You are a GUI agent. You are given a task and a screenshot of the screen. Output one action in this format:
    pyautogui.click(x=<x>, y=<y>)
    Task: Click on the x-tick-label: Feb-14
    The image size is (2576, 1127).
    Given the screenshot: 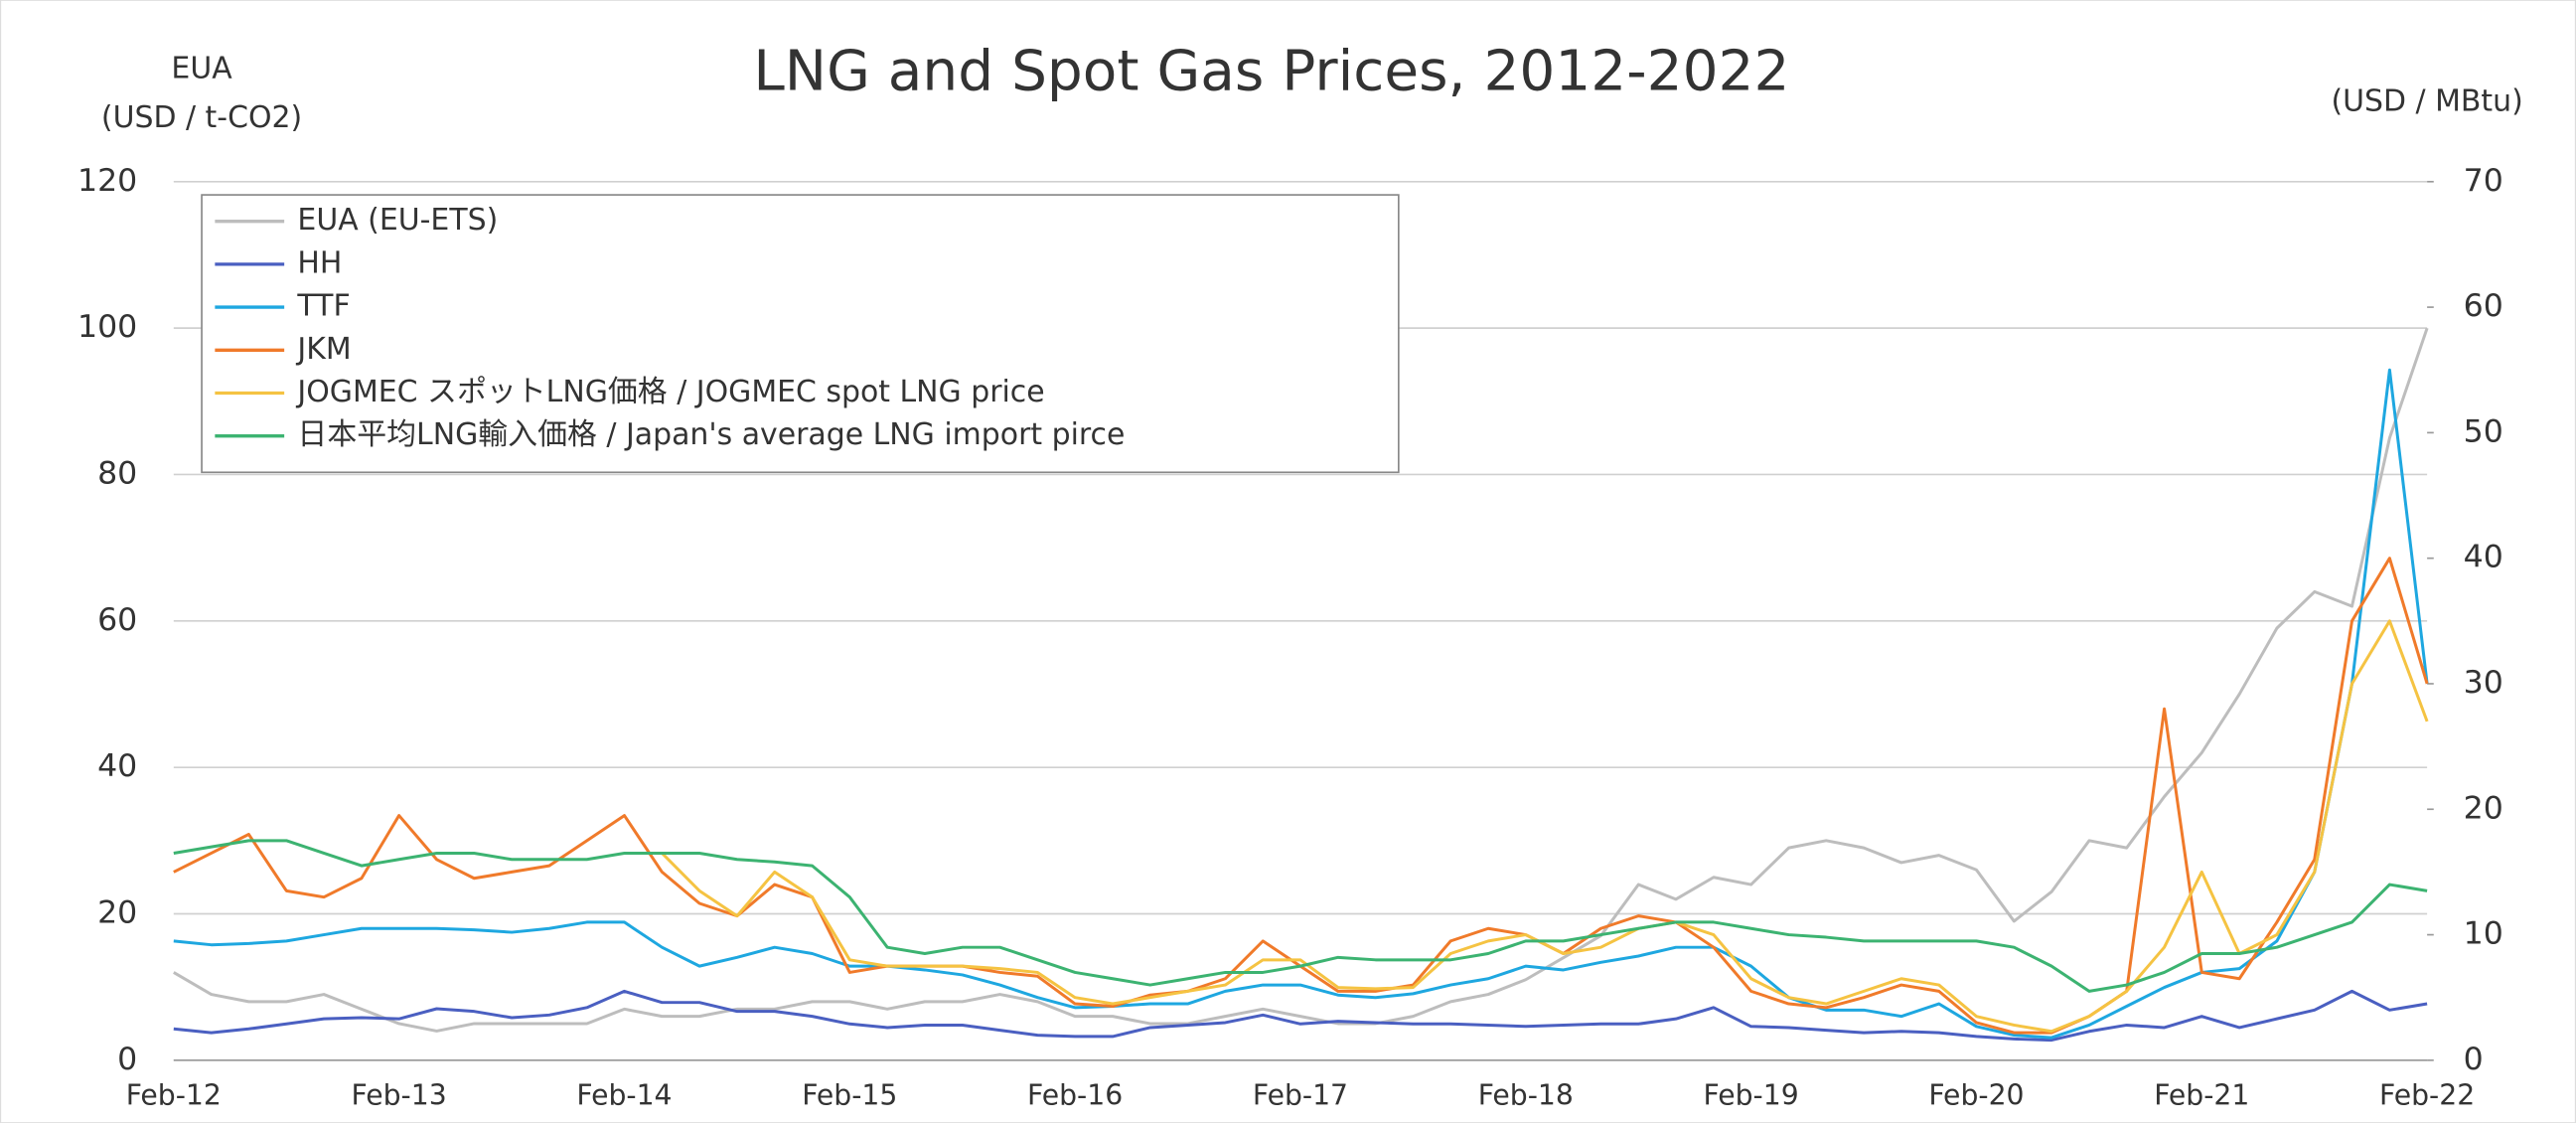 What is the action you would take?
    pyautogui.click(x=624, y=1094)
    